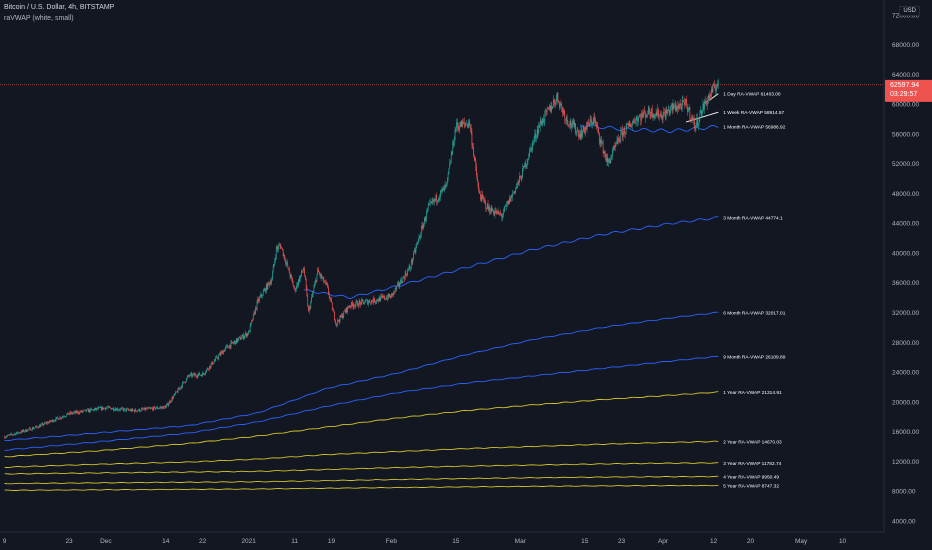 The height and width of the screenshot is (550, 932). Describe the element at coordinates (59, 7) in the screenshot. I see `symbol-title: Bitcoin / U.S. Dollar, 4h, BITSTAMP` at that location.